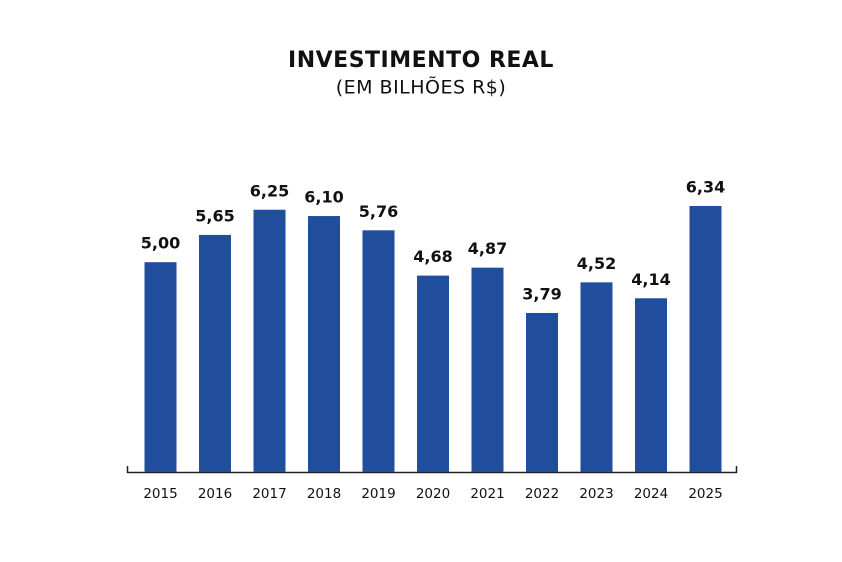  Describe the element at coordinates (214, 215) in the screenshot. I see `value-label: 5,65` at that location.